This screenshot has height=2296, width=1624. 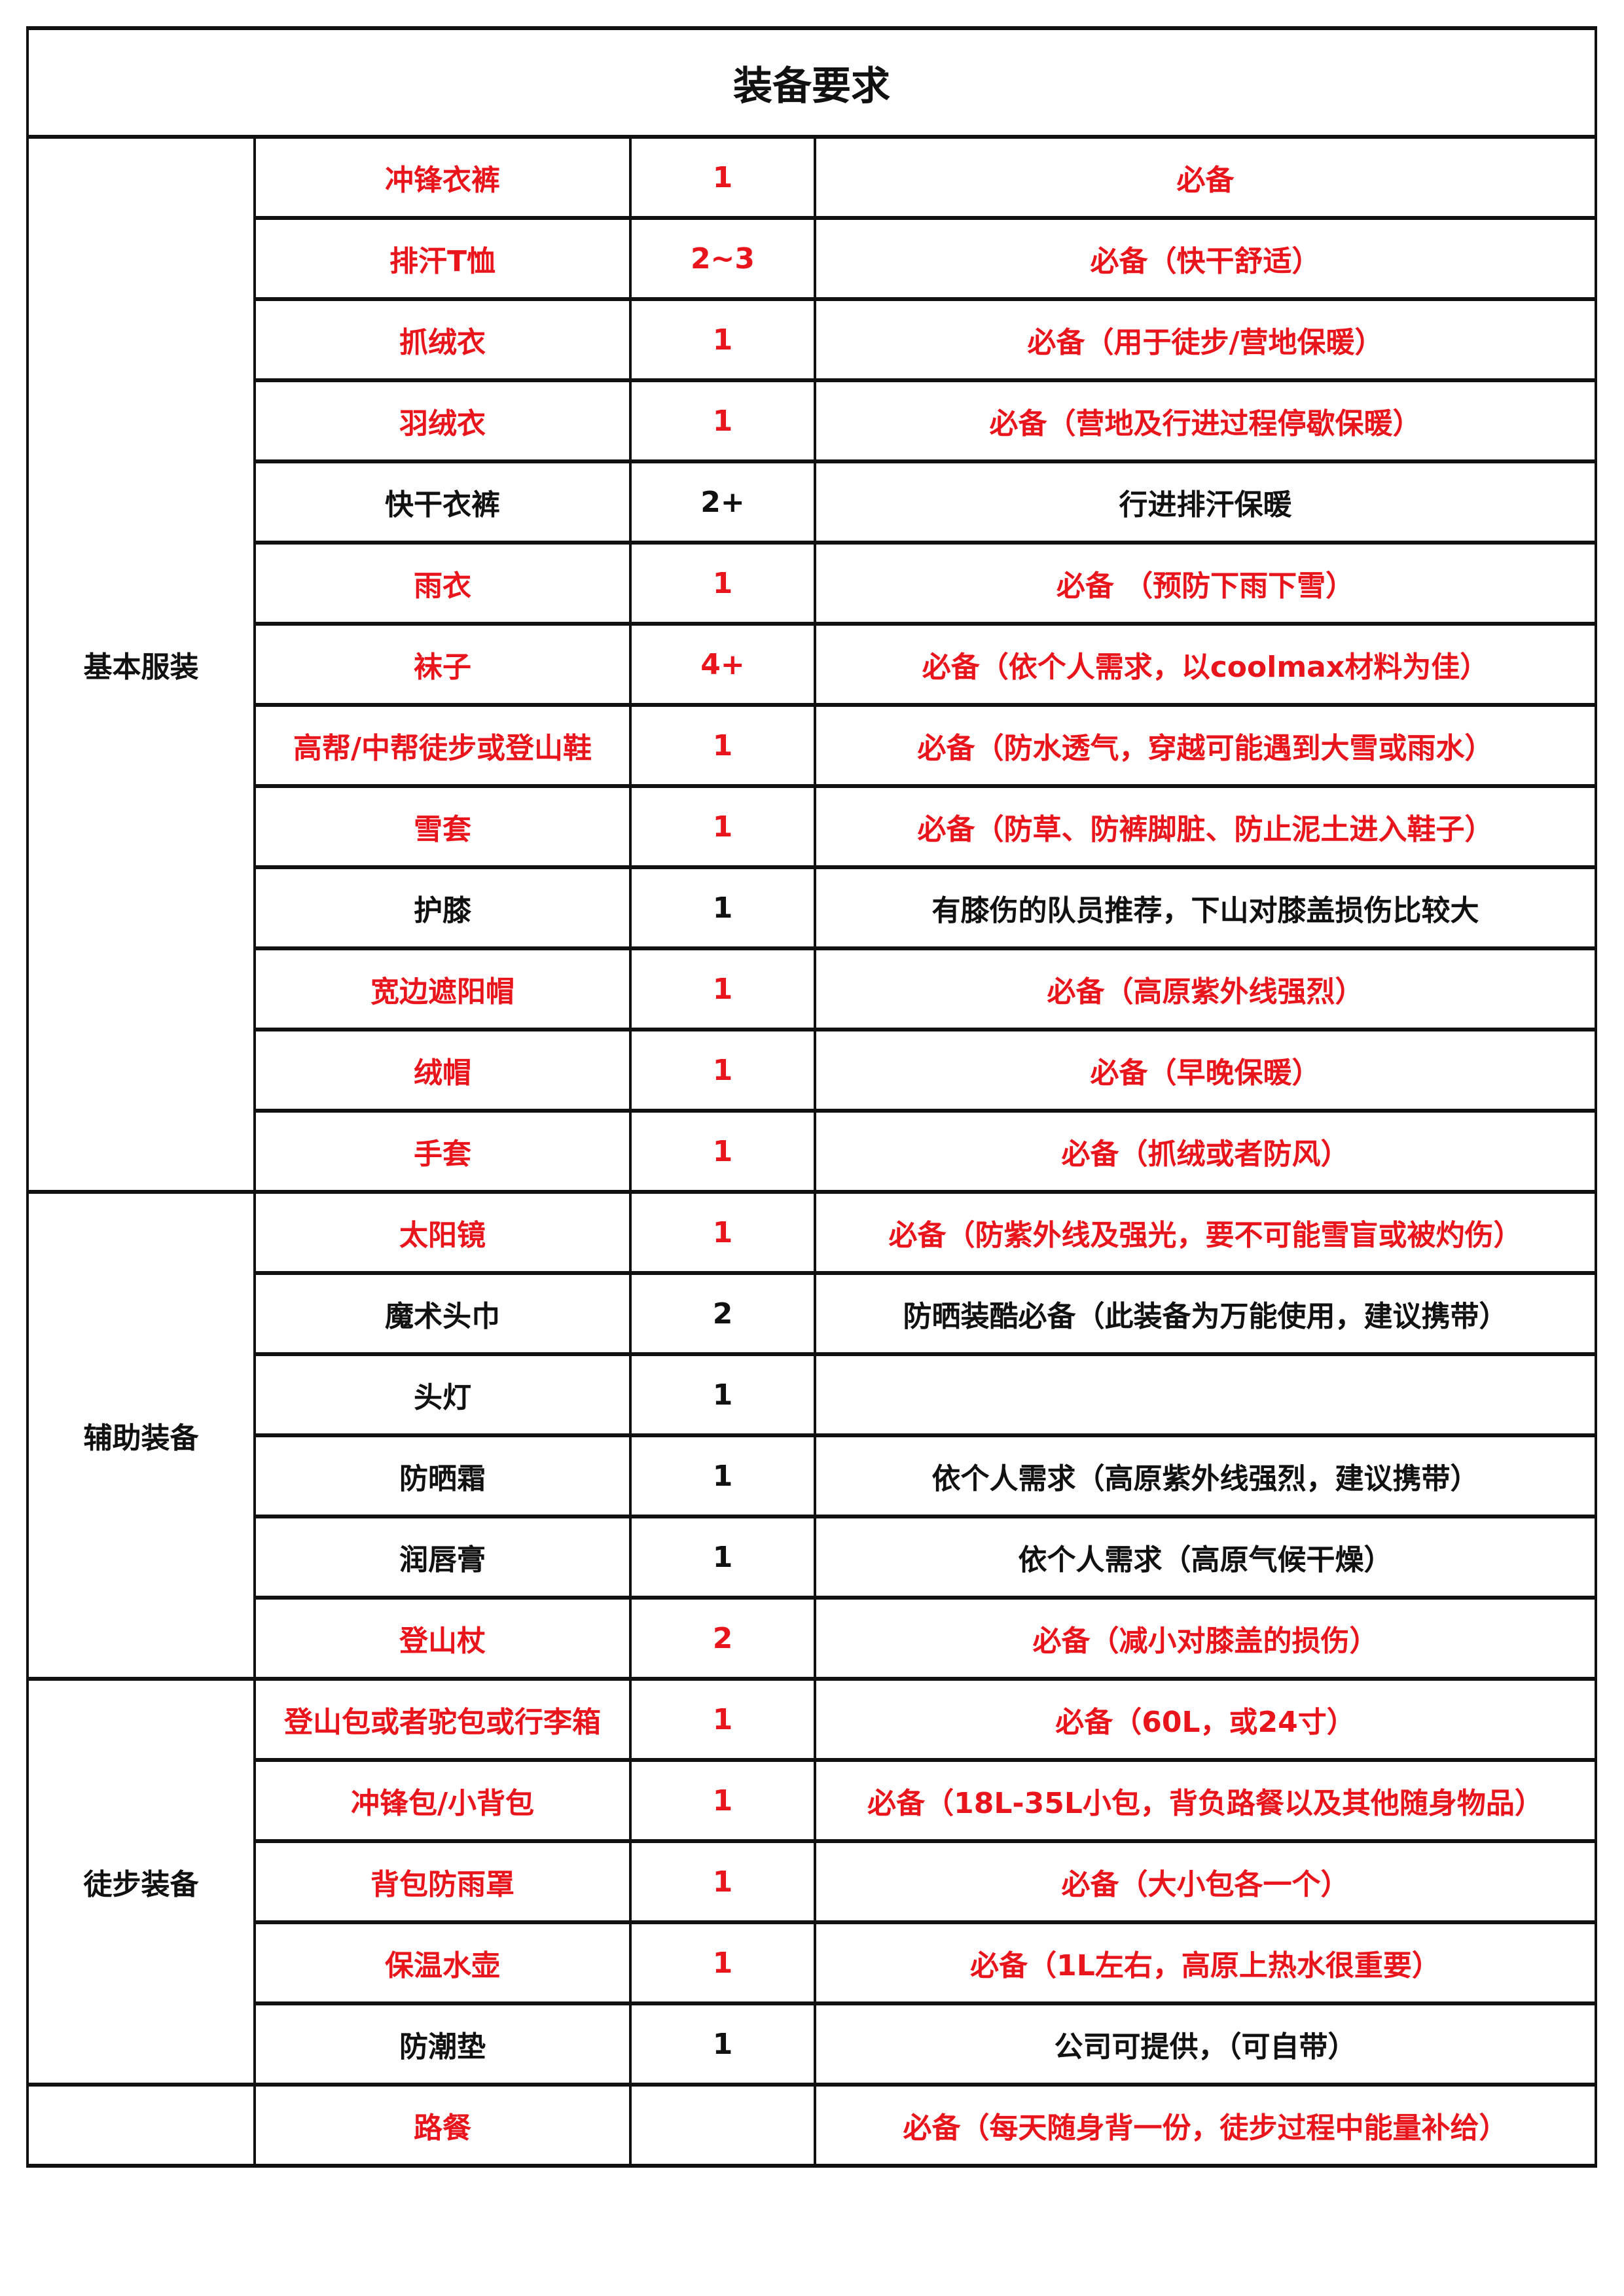 What do you see at coordinates (812, 1313) in the screenshot?
I see `table-row: 魔术头巾 2 防晒装酷必备（此装备为万能使用，建议携带）` at bounding box center [812, 1313].